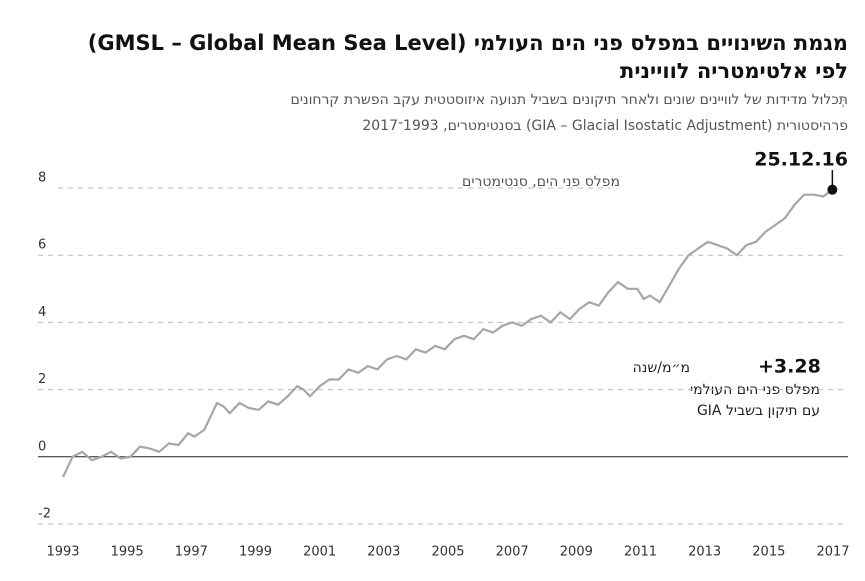  What do you see at coordinates (62, 552) in the screenshot?
I see `x-tick-label: 1993` at bounding box center [62, 552].